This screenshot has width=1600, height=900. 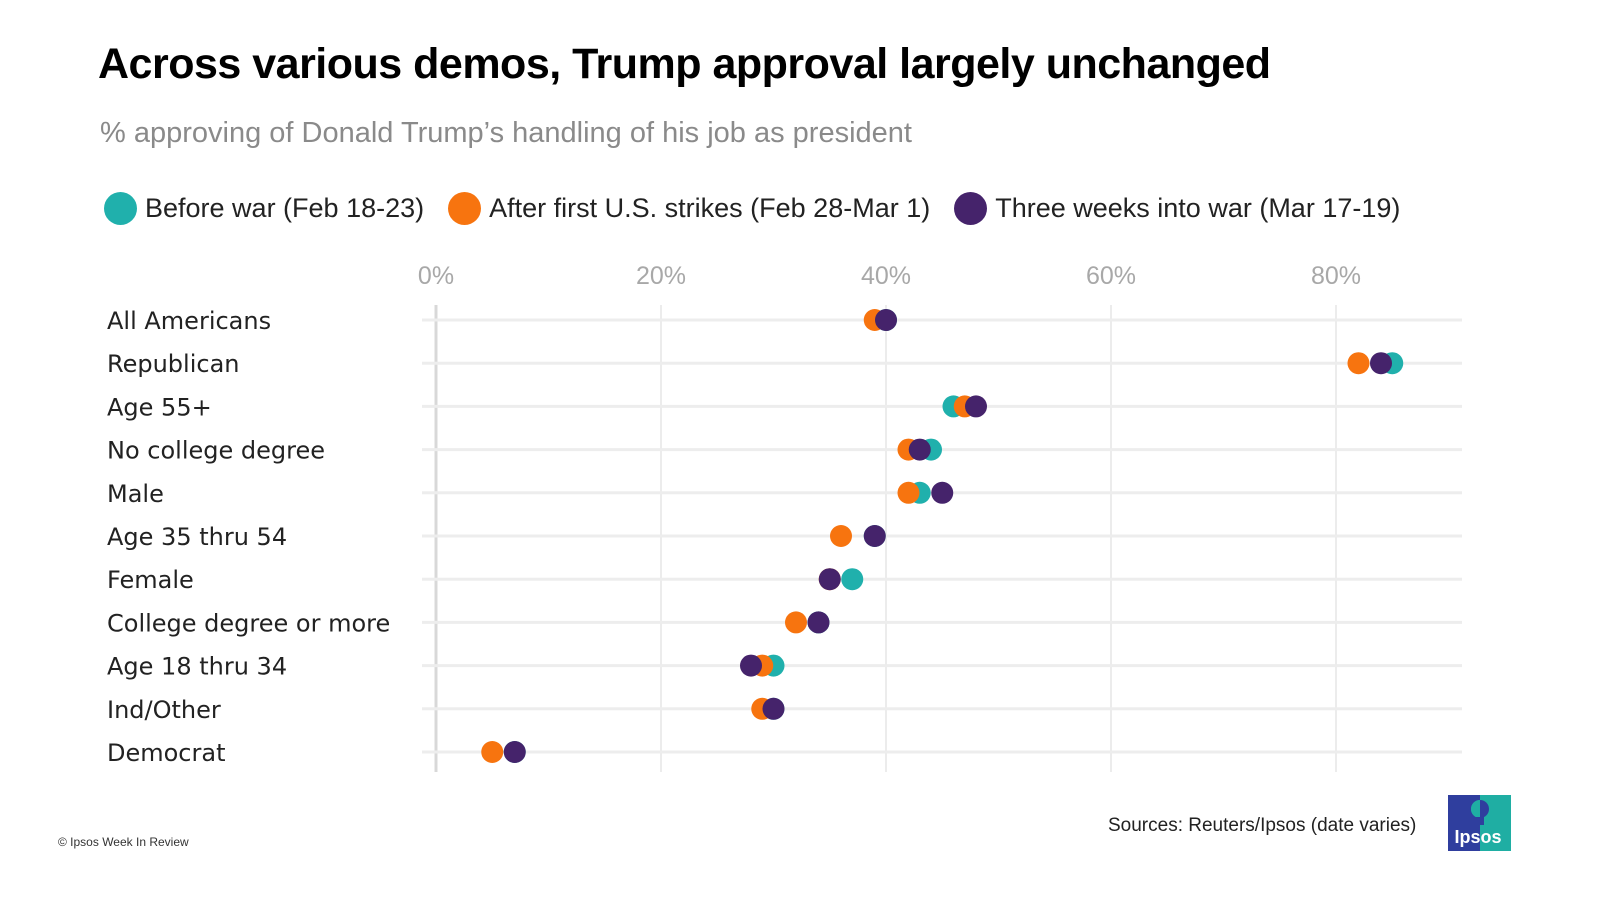 What do you see at coordinates (248, 623) in the screenshot?
I see `category-label: College degree or more` at bounding box center [248, 623].